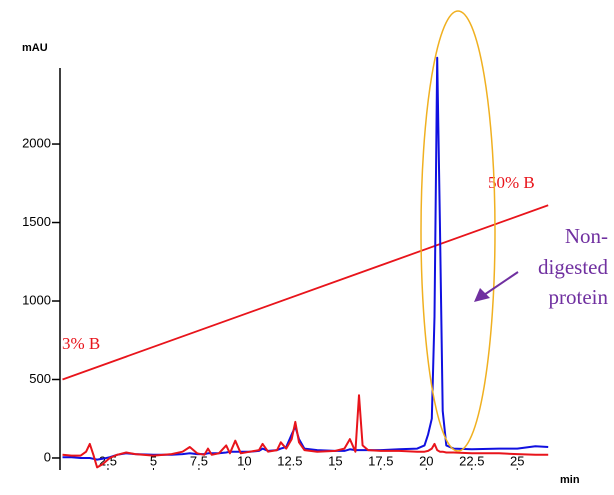 The width and height of the screenshot is (614, 495). Describe the element at coordinates (586, 236) in the screenshot. I see `annotation-text: Non-` at that location.